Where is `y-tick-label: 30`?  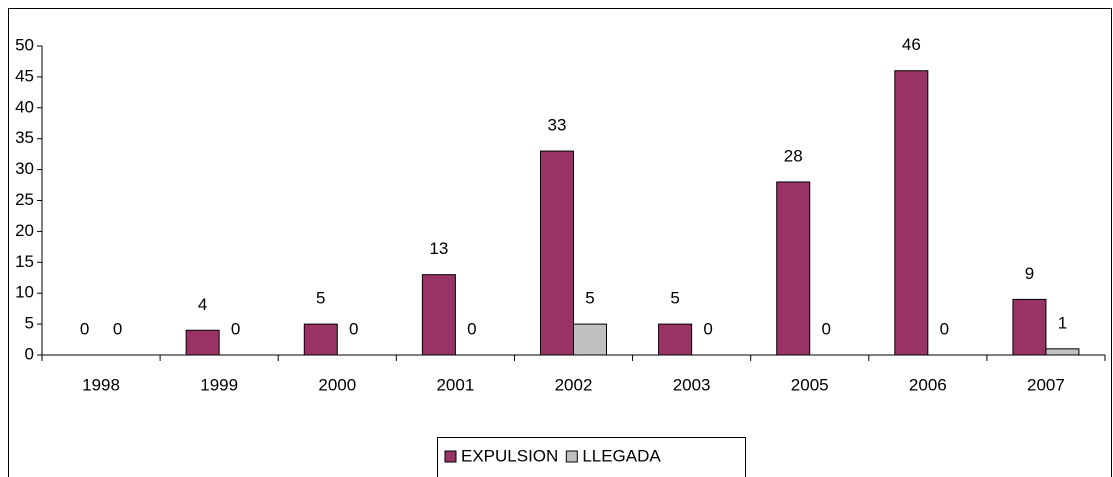
y-tick-label: 30 is located at coordinates (24, 168).